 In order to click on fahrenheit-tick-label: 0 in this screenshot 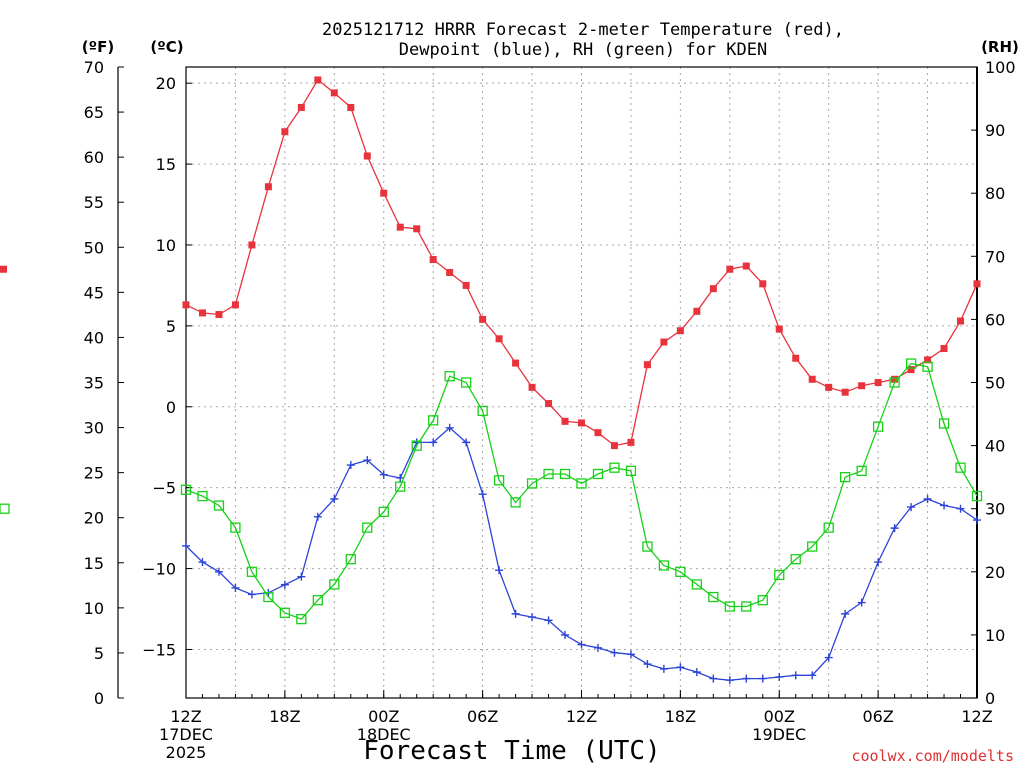, I will do `click(99, 698)`.